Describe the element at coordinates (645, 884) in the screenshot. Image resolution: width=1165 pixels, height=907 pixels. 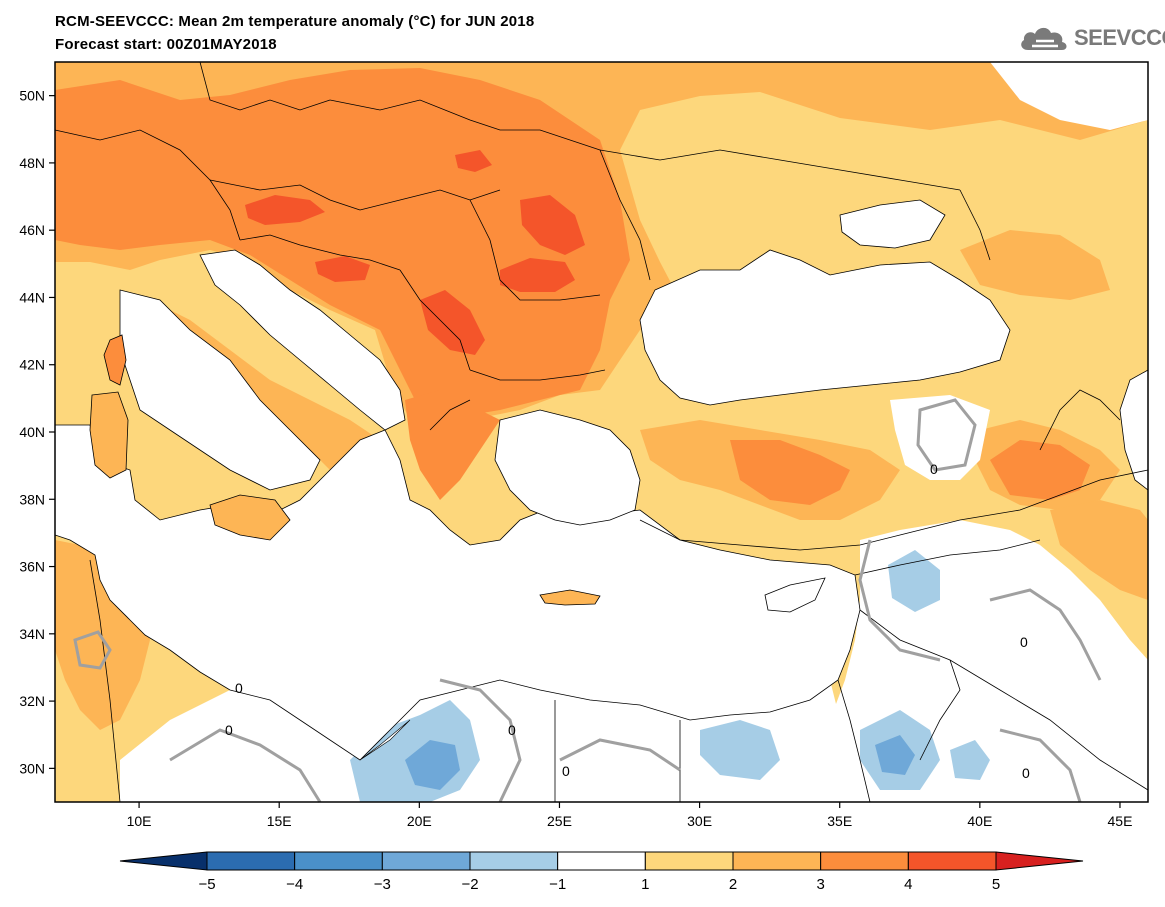
I see `colorbar-label: 1` at that location.